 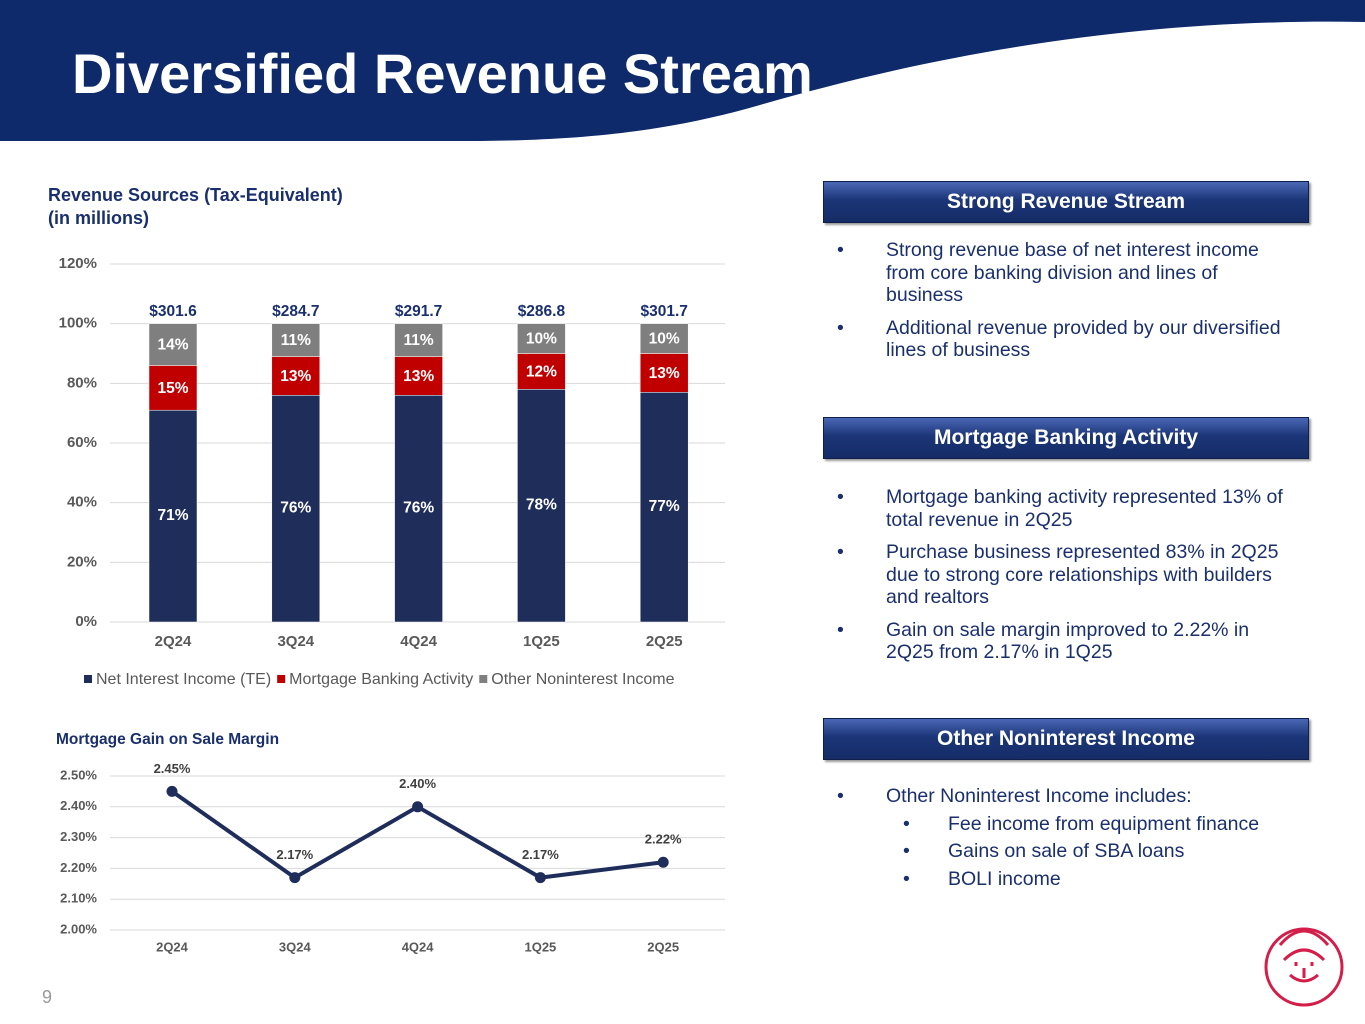 I want to click on y-tick-label: 0%, so click(x=86, y=621).